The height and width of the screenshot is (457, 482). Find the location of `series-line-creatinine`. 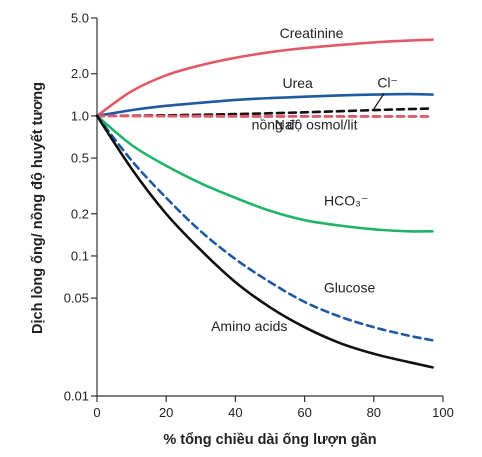

series-line-creatinine is located at coordinates (264, 78).